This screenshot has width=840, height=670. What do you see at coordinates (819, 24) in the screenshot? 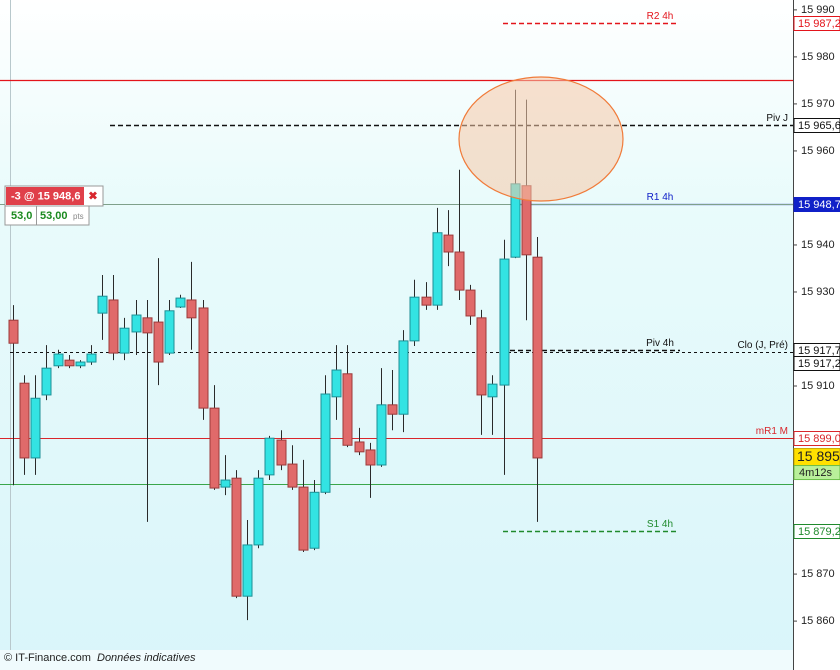
I see `price-box-label: 15 987,2` at bounding box center [819, 24].